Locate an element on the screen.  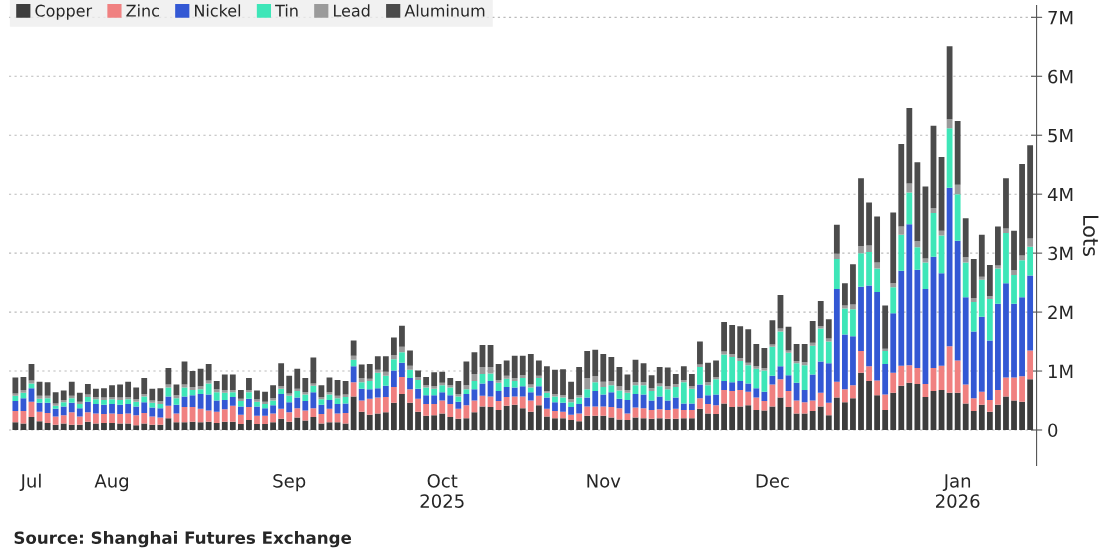
legend-label: Copper is located at coordinates (64, 12).